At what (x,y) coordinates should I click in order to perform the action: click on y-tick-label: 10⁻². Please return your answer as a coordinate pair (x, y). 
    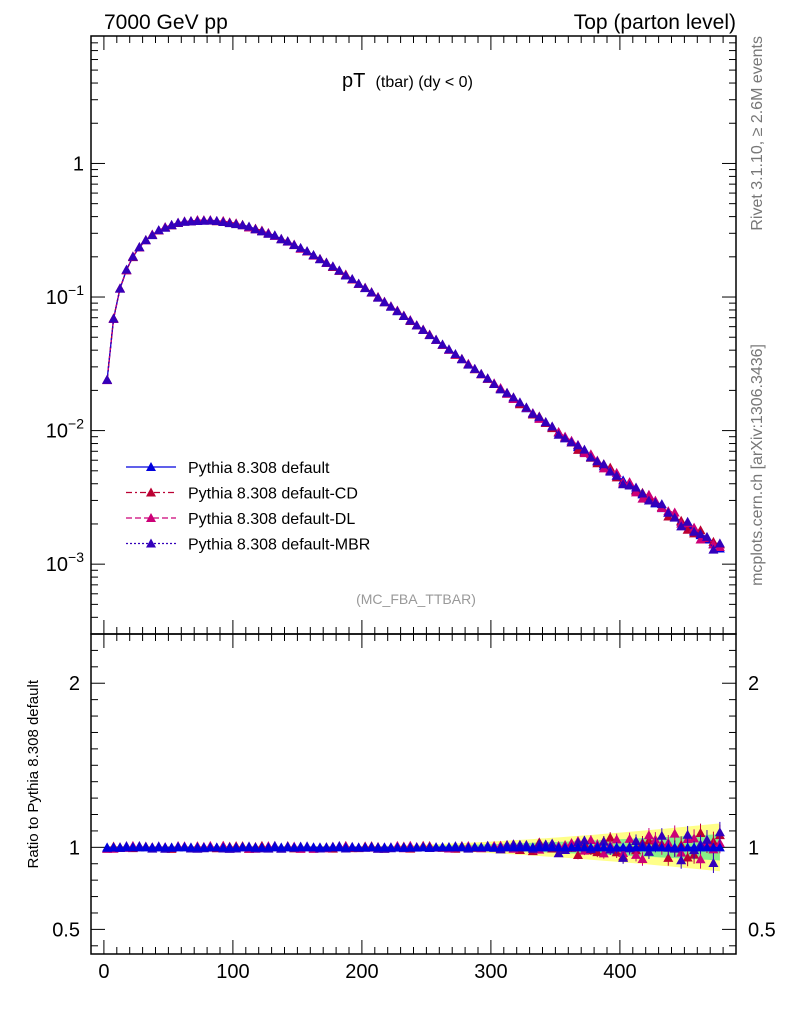
    Looking at the image, I should click on (65, 429).